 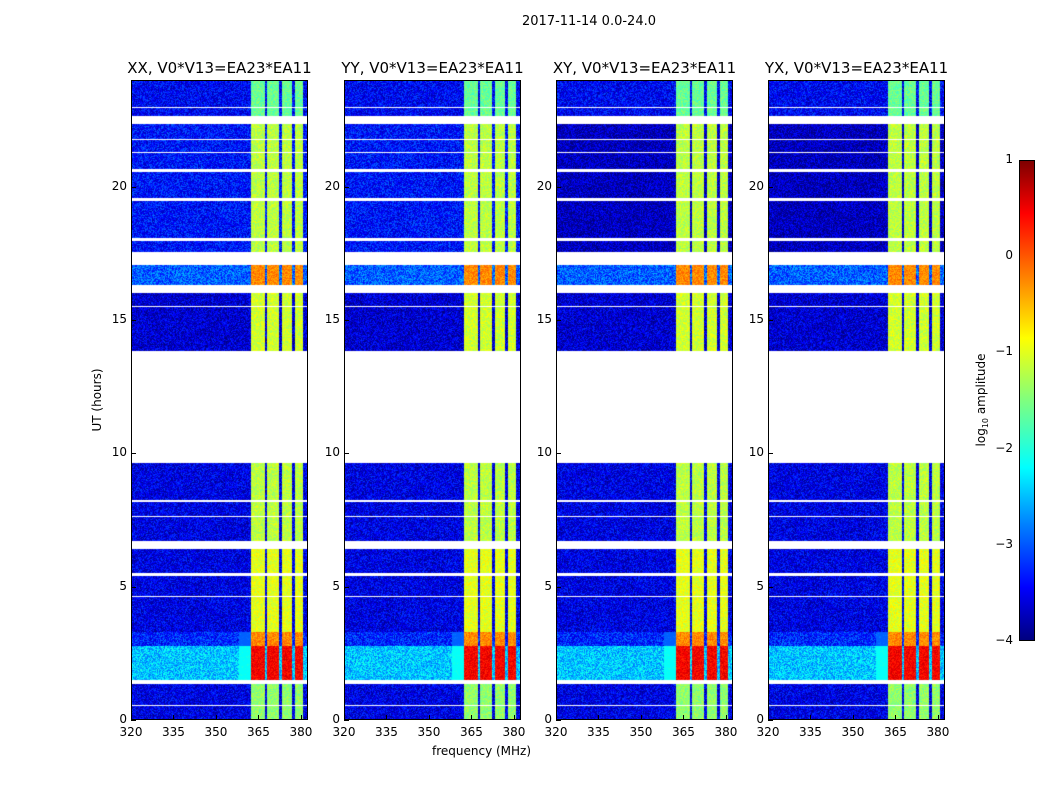 I want to click on panel-title: YY, V0*V13=EA23*EA11, so click(x=432, y=68).